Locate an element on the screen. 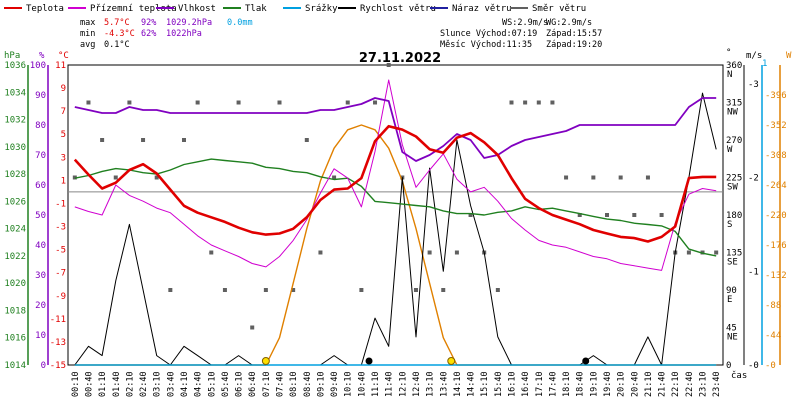 This screenshot has width=800, height=400. tick-hpa: 1036 is located at coordinates (15, 66).